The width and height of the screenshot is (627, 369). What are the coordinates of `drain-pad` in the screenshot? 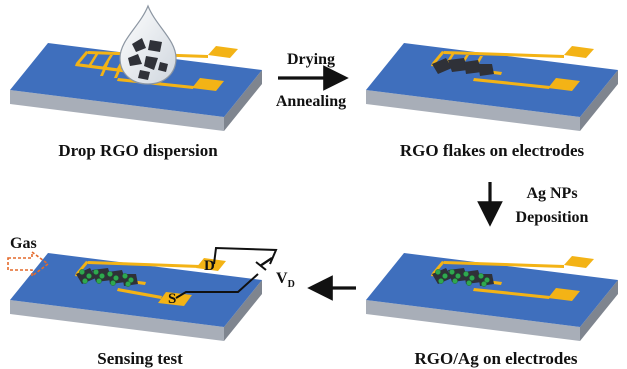 It's located at (211, 264).